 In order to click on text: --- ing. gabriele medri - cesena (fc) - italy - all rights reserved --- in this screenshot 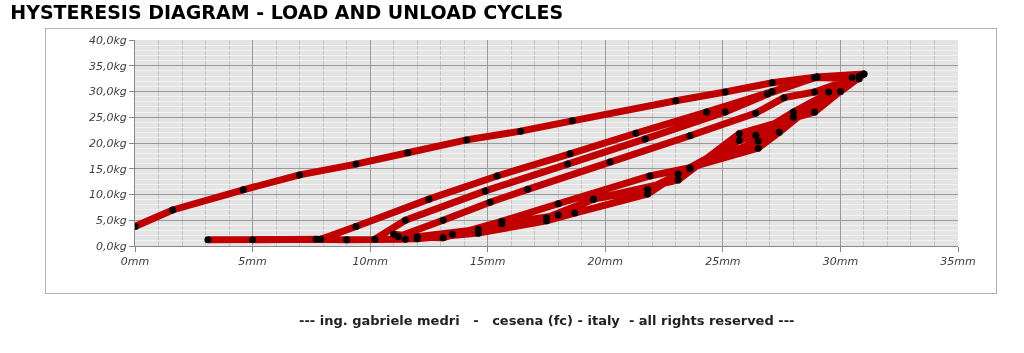, I will do `click(547, 320)`.